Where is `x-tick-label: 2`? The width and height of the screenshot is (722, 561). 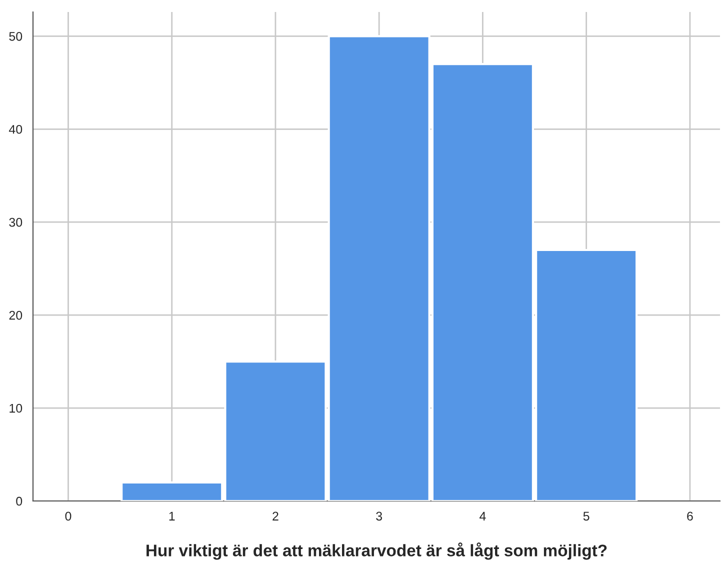
x-tick-label: 2 is located at coordinates (275, 516).